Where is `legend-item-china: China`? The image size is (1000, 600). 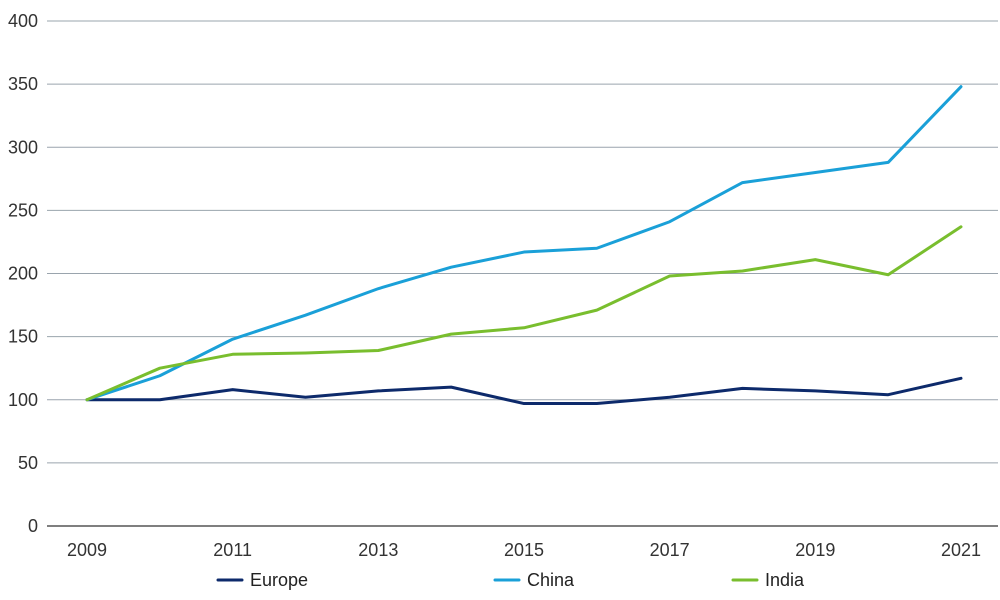 legend-item-china: China is located at coordinates (534, 580).